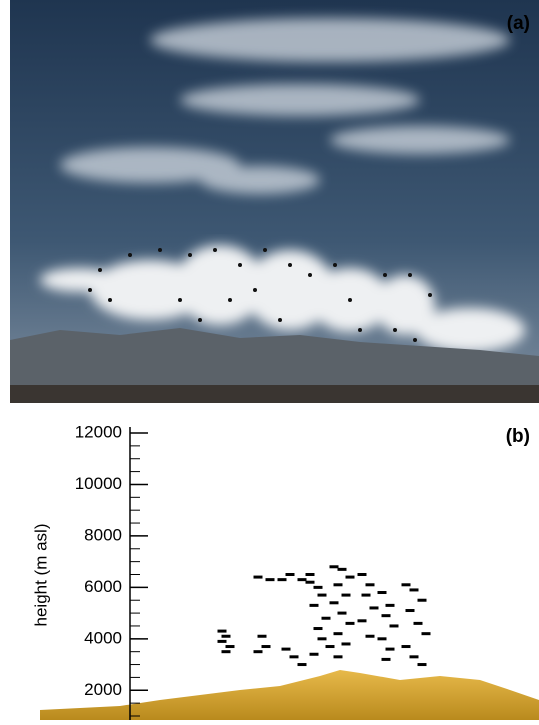  What do you see at coordinates (103, 689) in the screenshot?
I see `y-tick-label: 2000` at bounding box center [103, 689].